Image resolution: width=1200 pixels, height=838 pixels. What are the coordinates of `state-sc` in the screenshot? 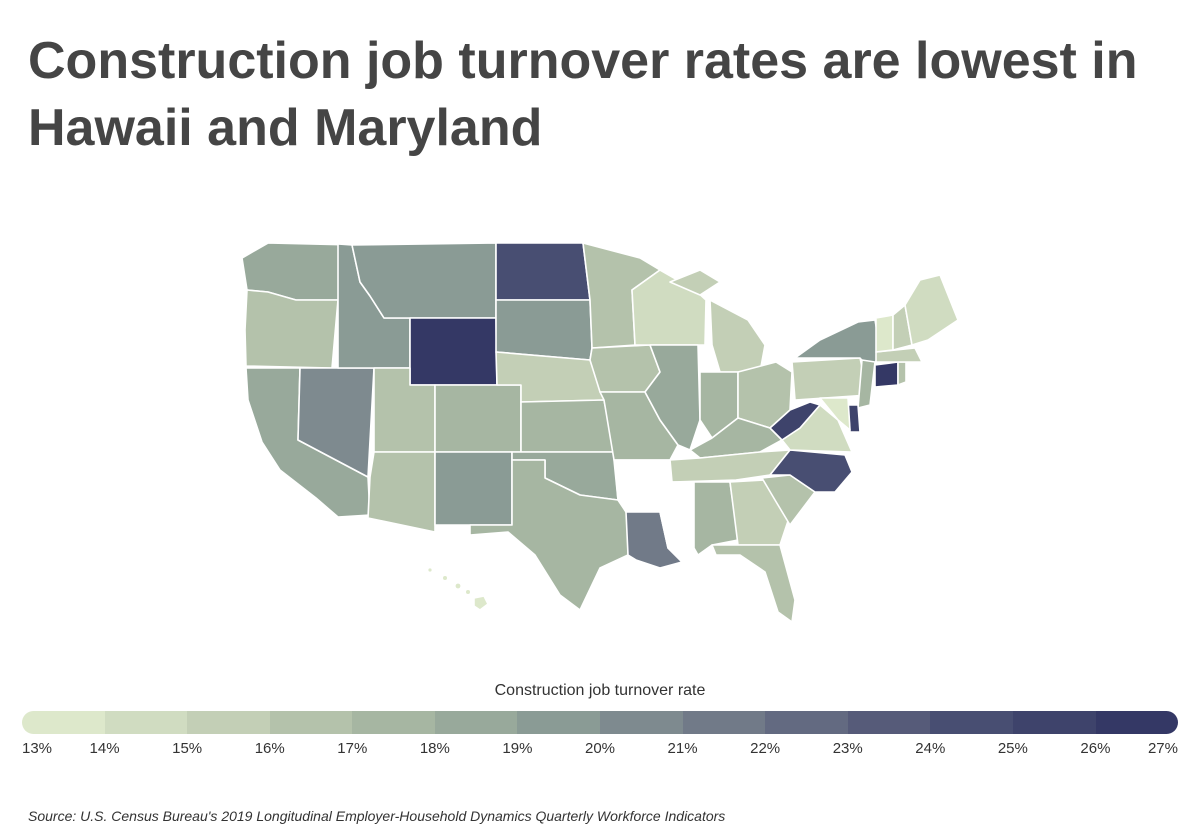 It's located at (788, 500).